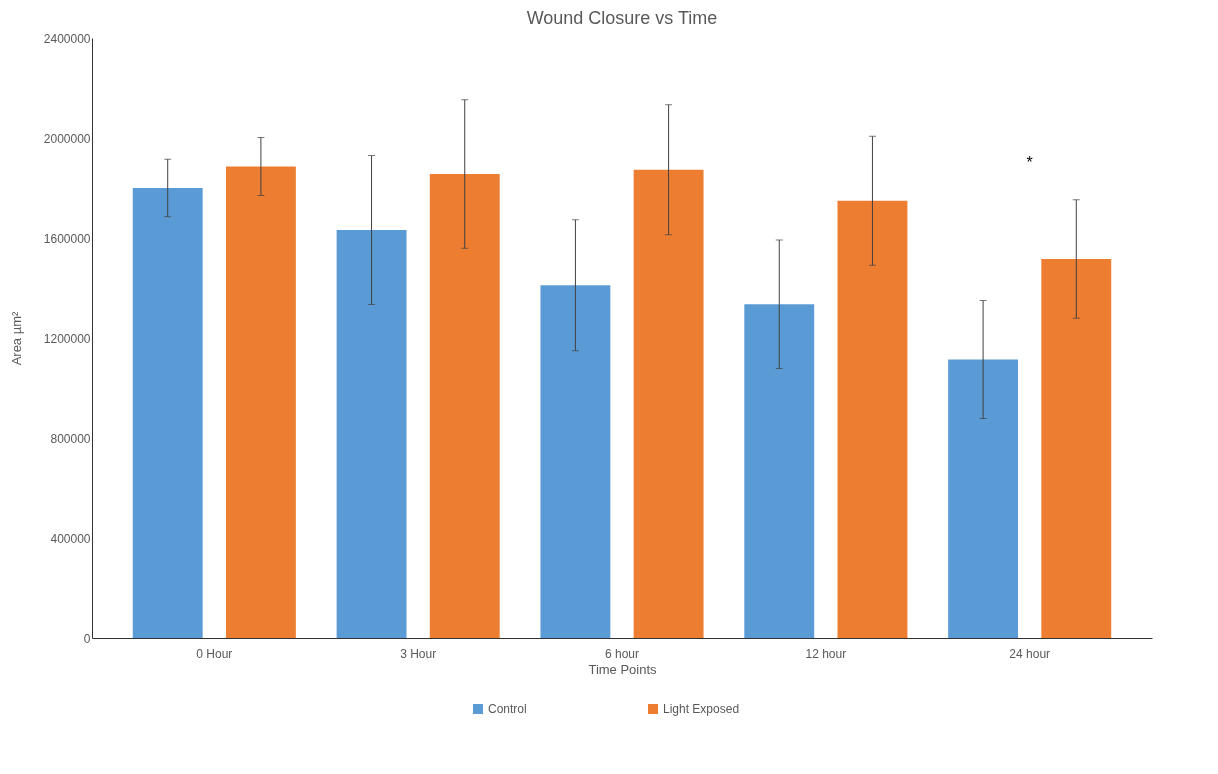  I want to click on x-tick-label: 3 Hour, so click(418, 653).